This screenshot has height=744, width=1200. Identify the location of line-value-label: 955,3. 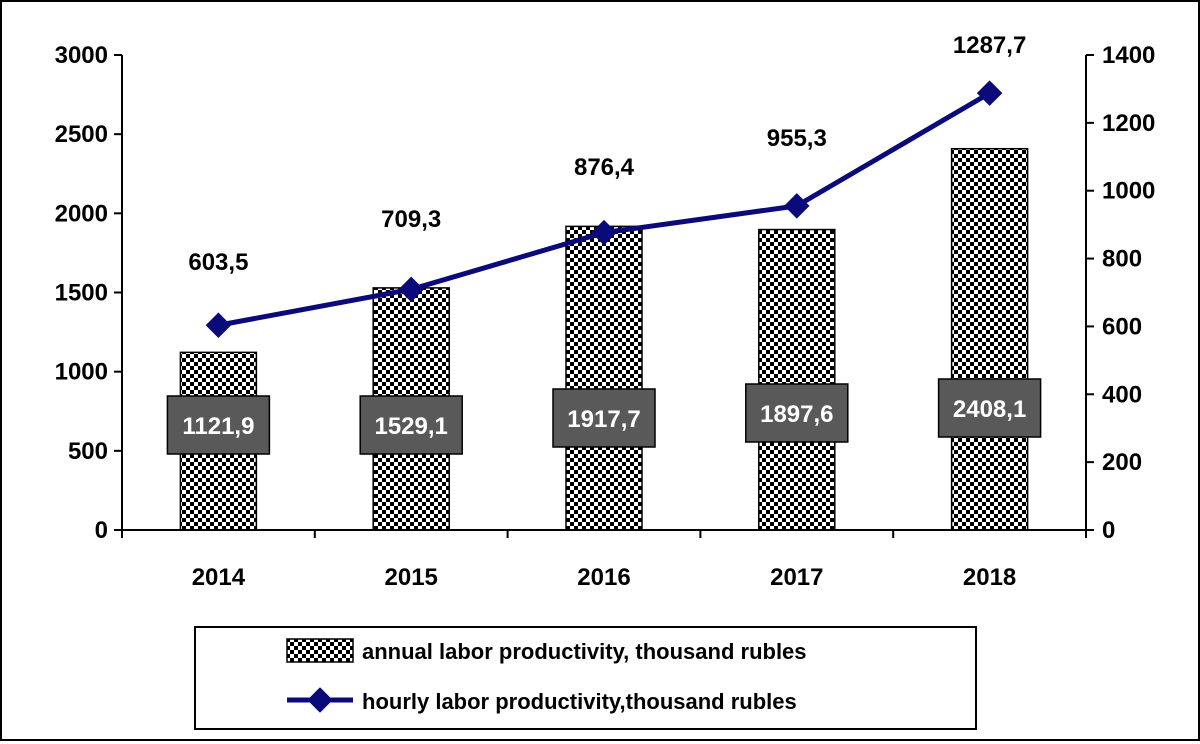
(797, 138).